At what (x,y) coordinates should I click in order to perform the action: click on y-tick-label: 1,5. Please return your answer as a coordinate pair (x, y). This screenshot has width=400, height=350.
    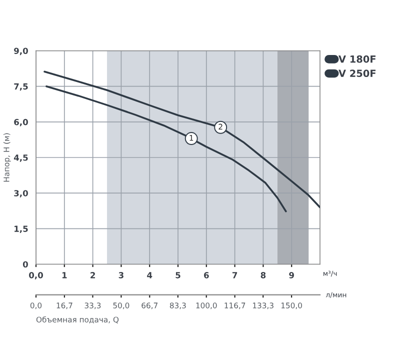
    Looking at the image, I should click on (21, 230).